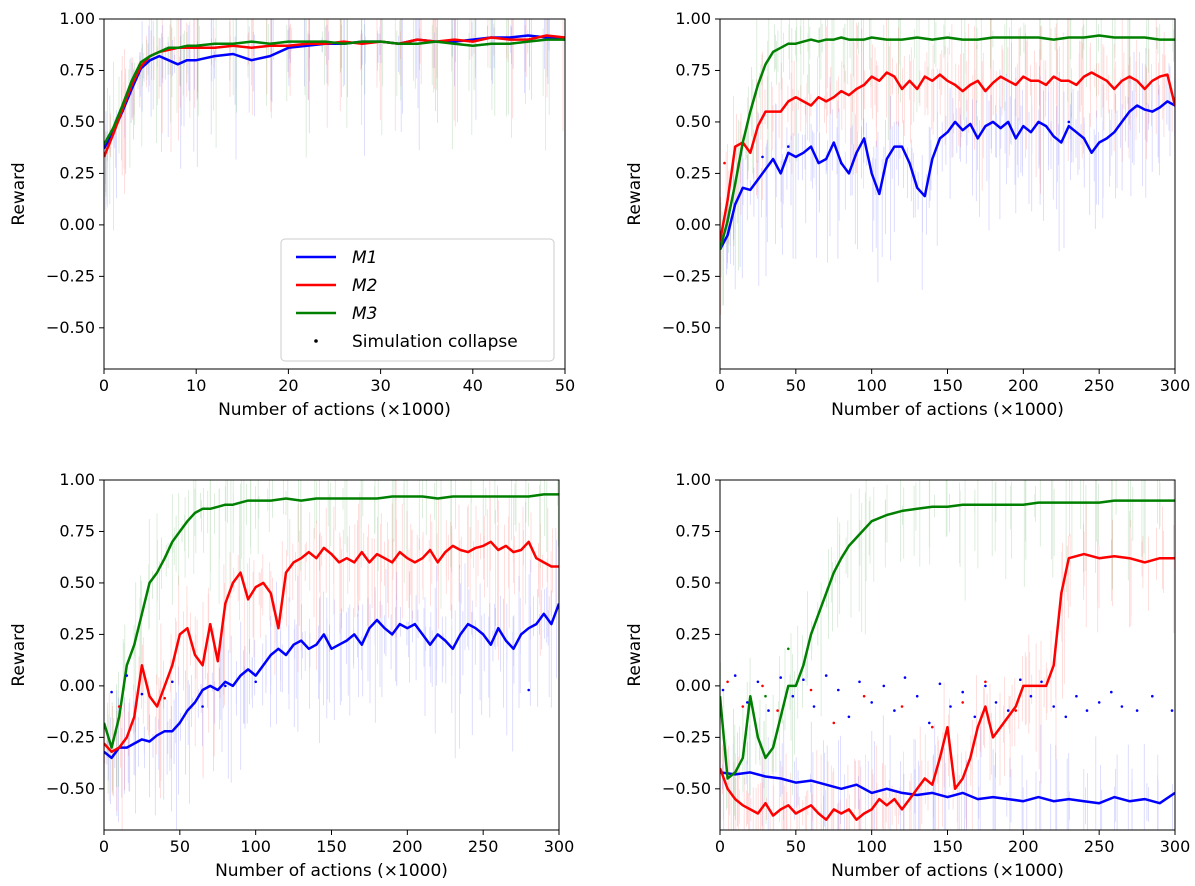 This screenshot has height=886, width=1195. I want to click on run-band-m2, so click(335, 113).